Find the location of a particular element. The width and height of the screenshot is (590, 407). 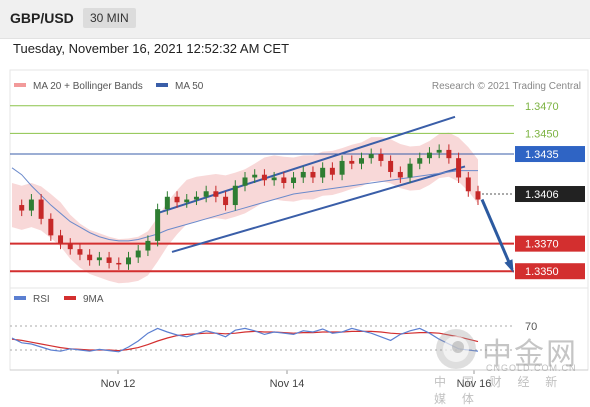

legend-label: MA 20 + Bollinger Bands is located at coordinates (88, 86).